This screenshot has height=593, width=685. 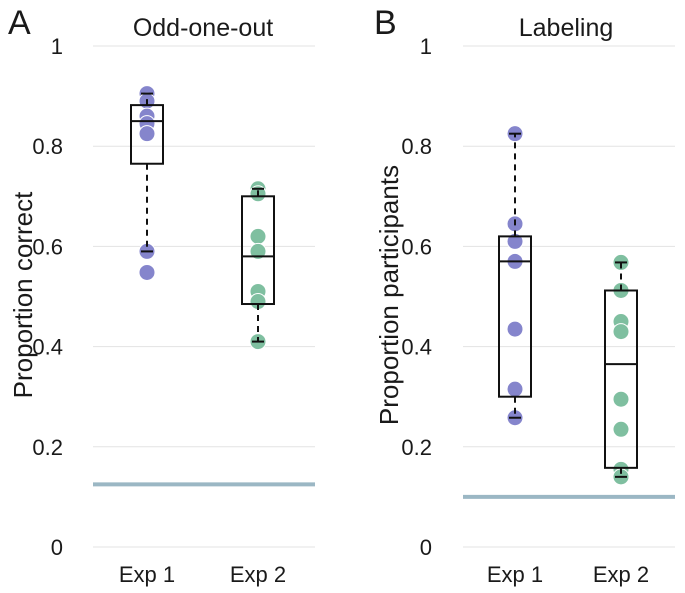 What do you see at coordinates (385, 23) in the screenshot?
I see `panel-letter-b: B` at bounding box center [385, 23].